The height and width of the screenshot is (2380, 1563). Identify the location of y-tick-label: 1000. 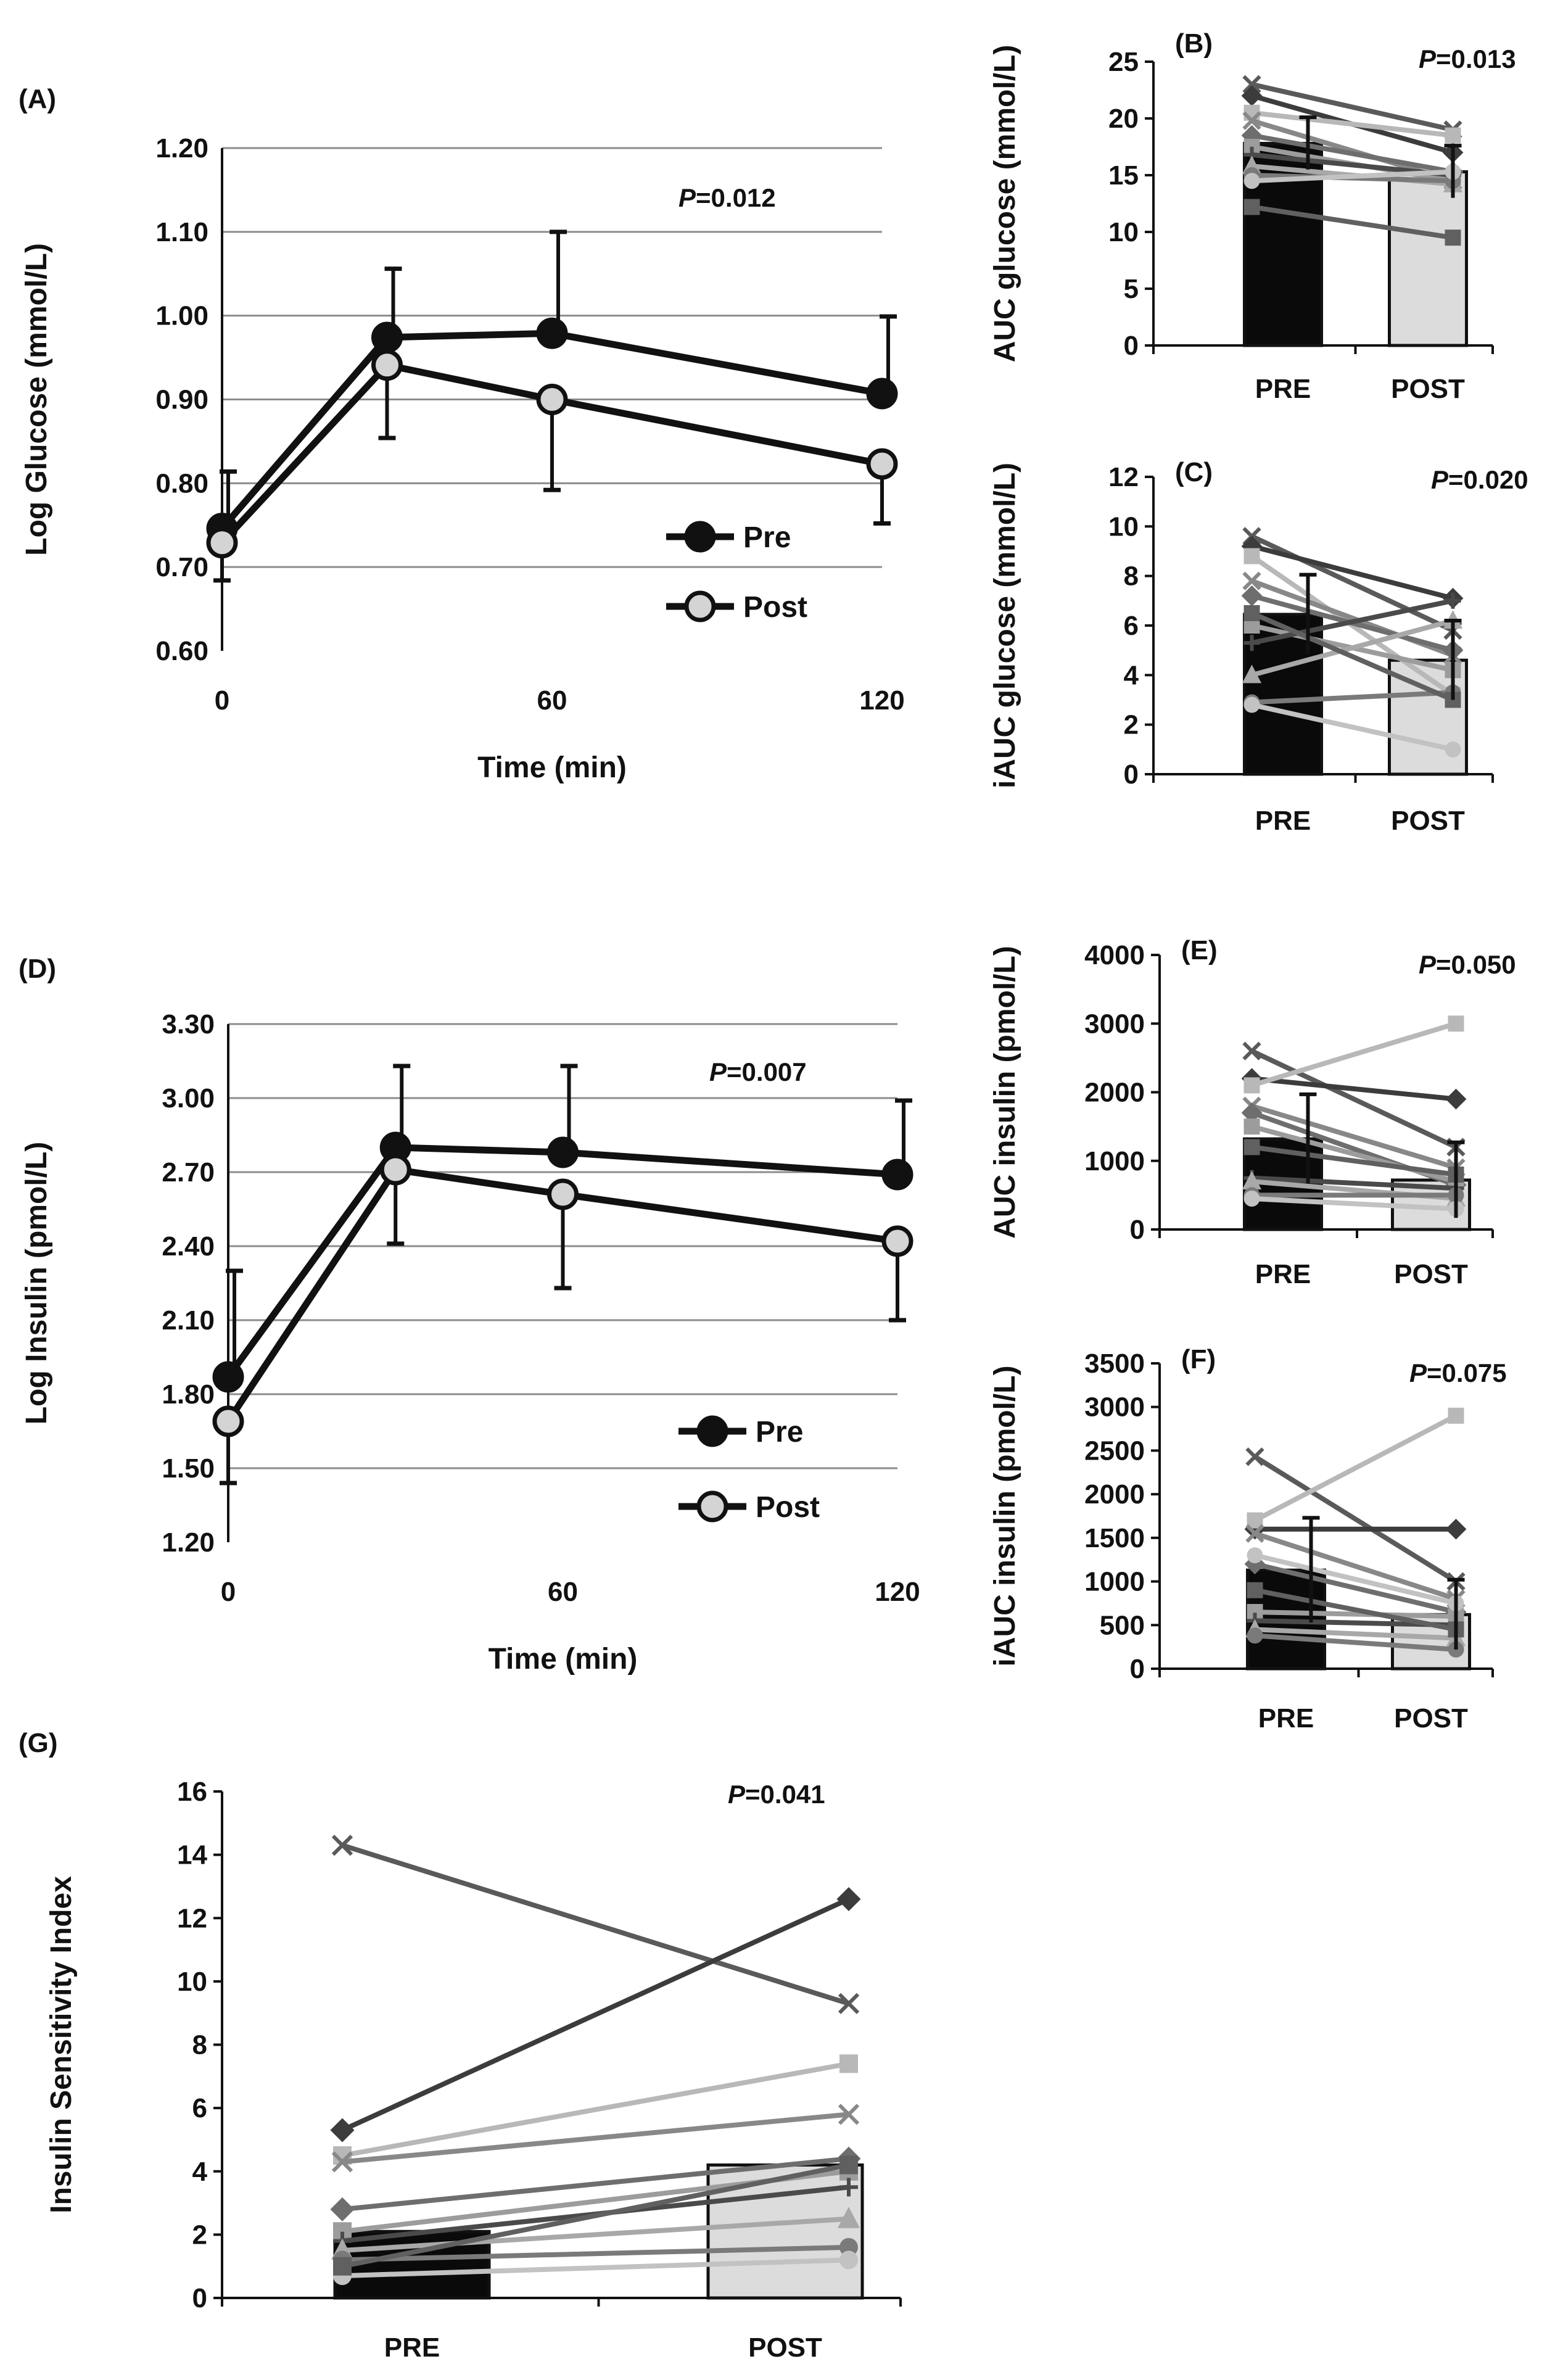
(1114, 1161).